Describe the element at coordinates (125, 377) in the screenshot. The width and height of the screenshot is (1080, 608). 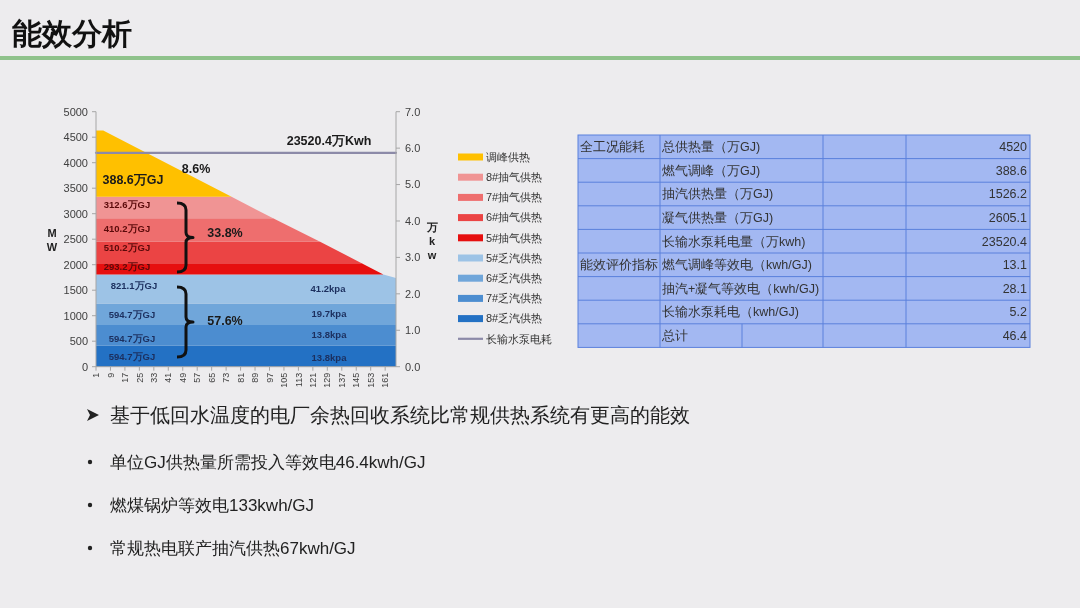
I see `x-tick-label: 17` at that location.